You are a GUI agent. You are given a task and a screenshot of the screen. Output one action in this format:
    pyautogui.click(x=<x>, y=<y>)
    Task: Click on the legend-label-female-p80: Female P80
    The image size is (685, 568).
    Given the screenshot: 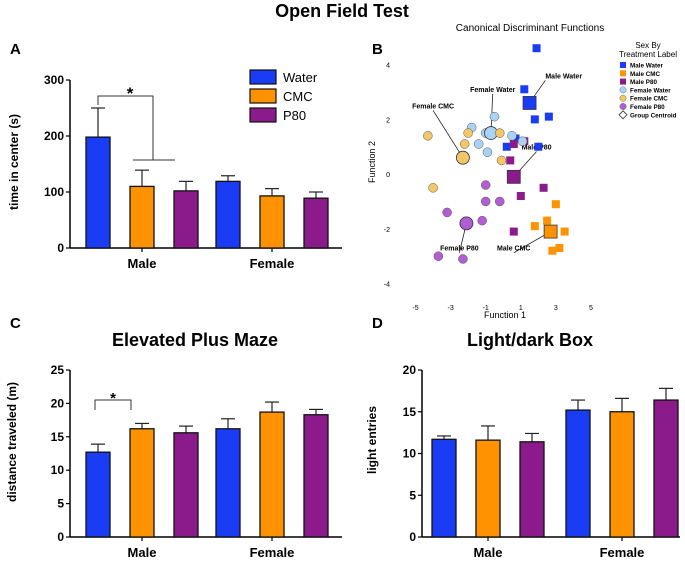 What is the action you would take?
    pyautogui.click(x=647, y=107)
    